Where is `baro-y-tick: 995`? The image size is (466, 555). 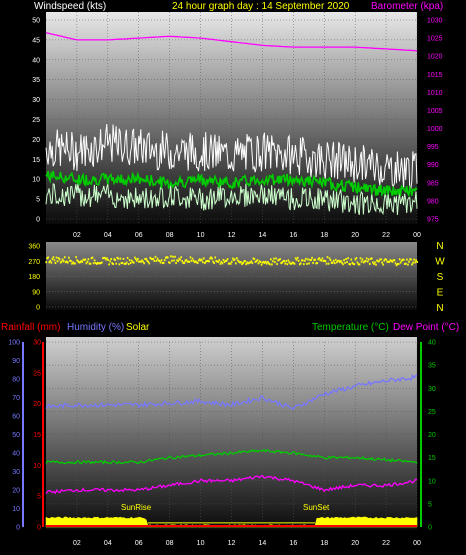 baro-y-tick: 995 is located at coordinates (433, 147).